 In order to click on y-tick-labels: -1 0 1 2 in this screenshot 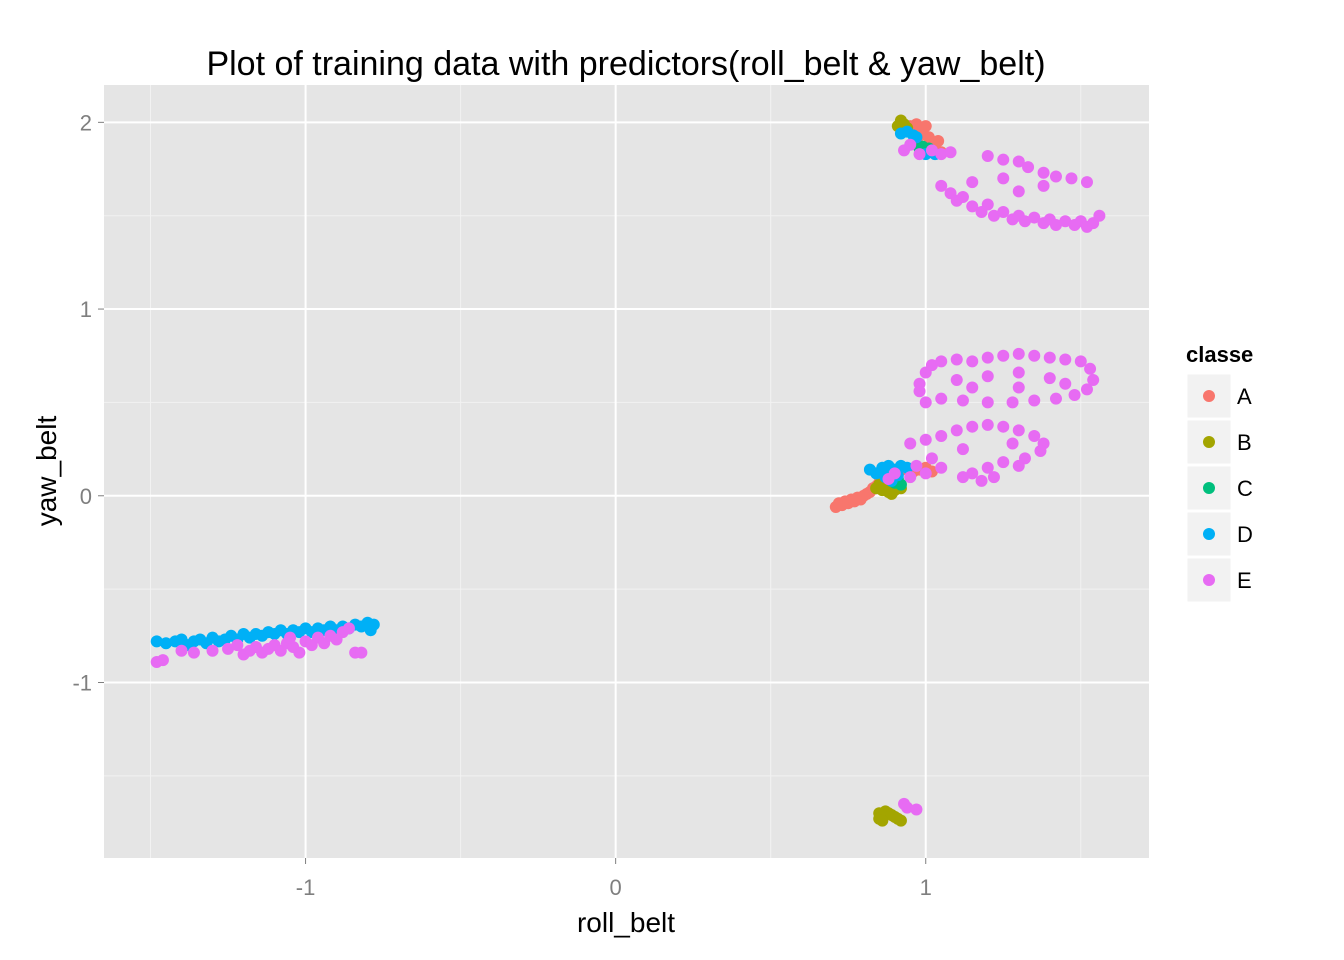, I will do `click(88, 402)`.